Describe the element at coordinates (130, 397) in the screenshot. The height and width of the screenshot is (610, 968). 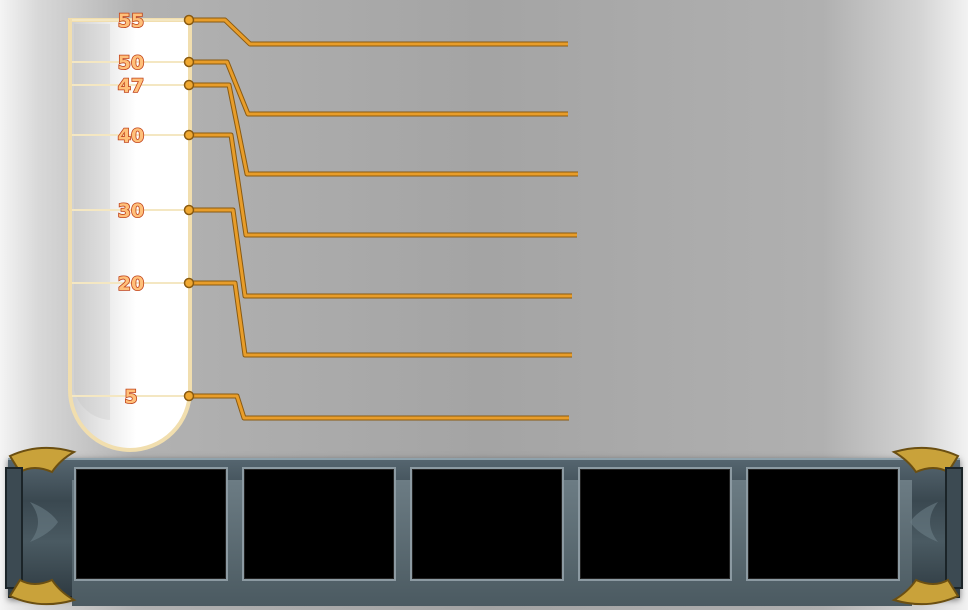
I see `tick-label: 5` at that location.